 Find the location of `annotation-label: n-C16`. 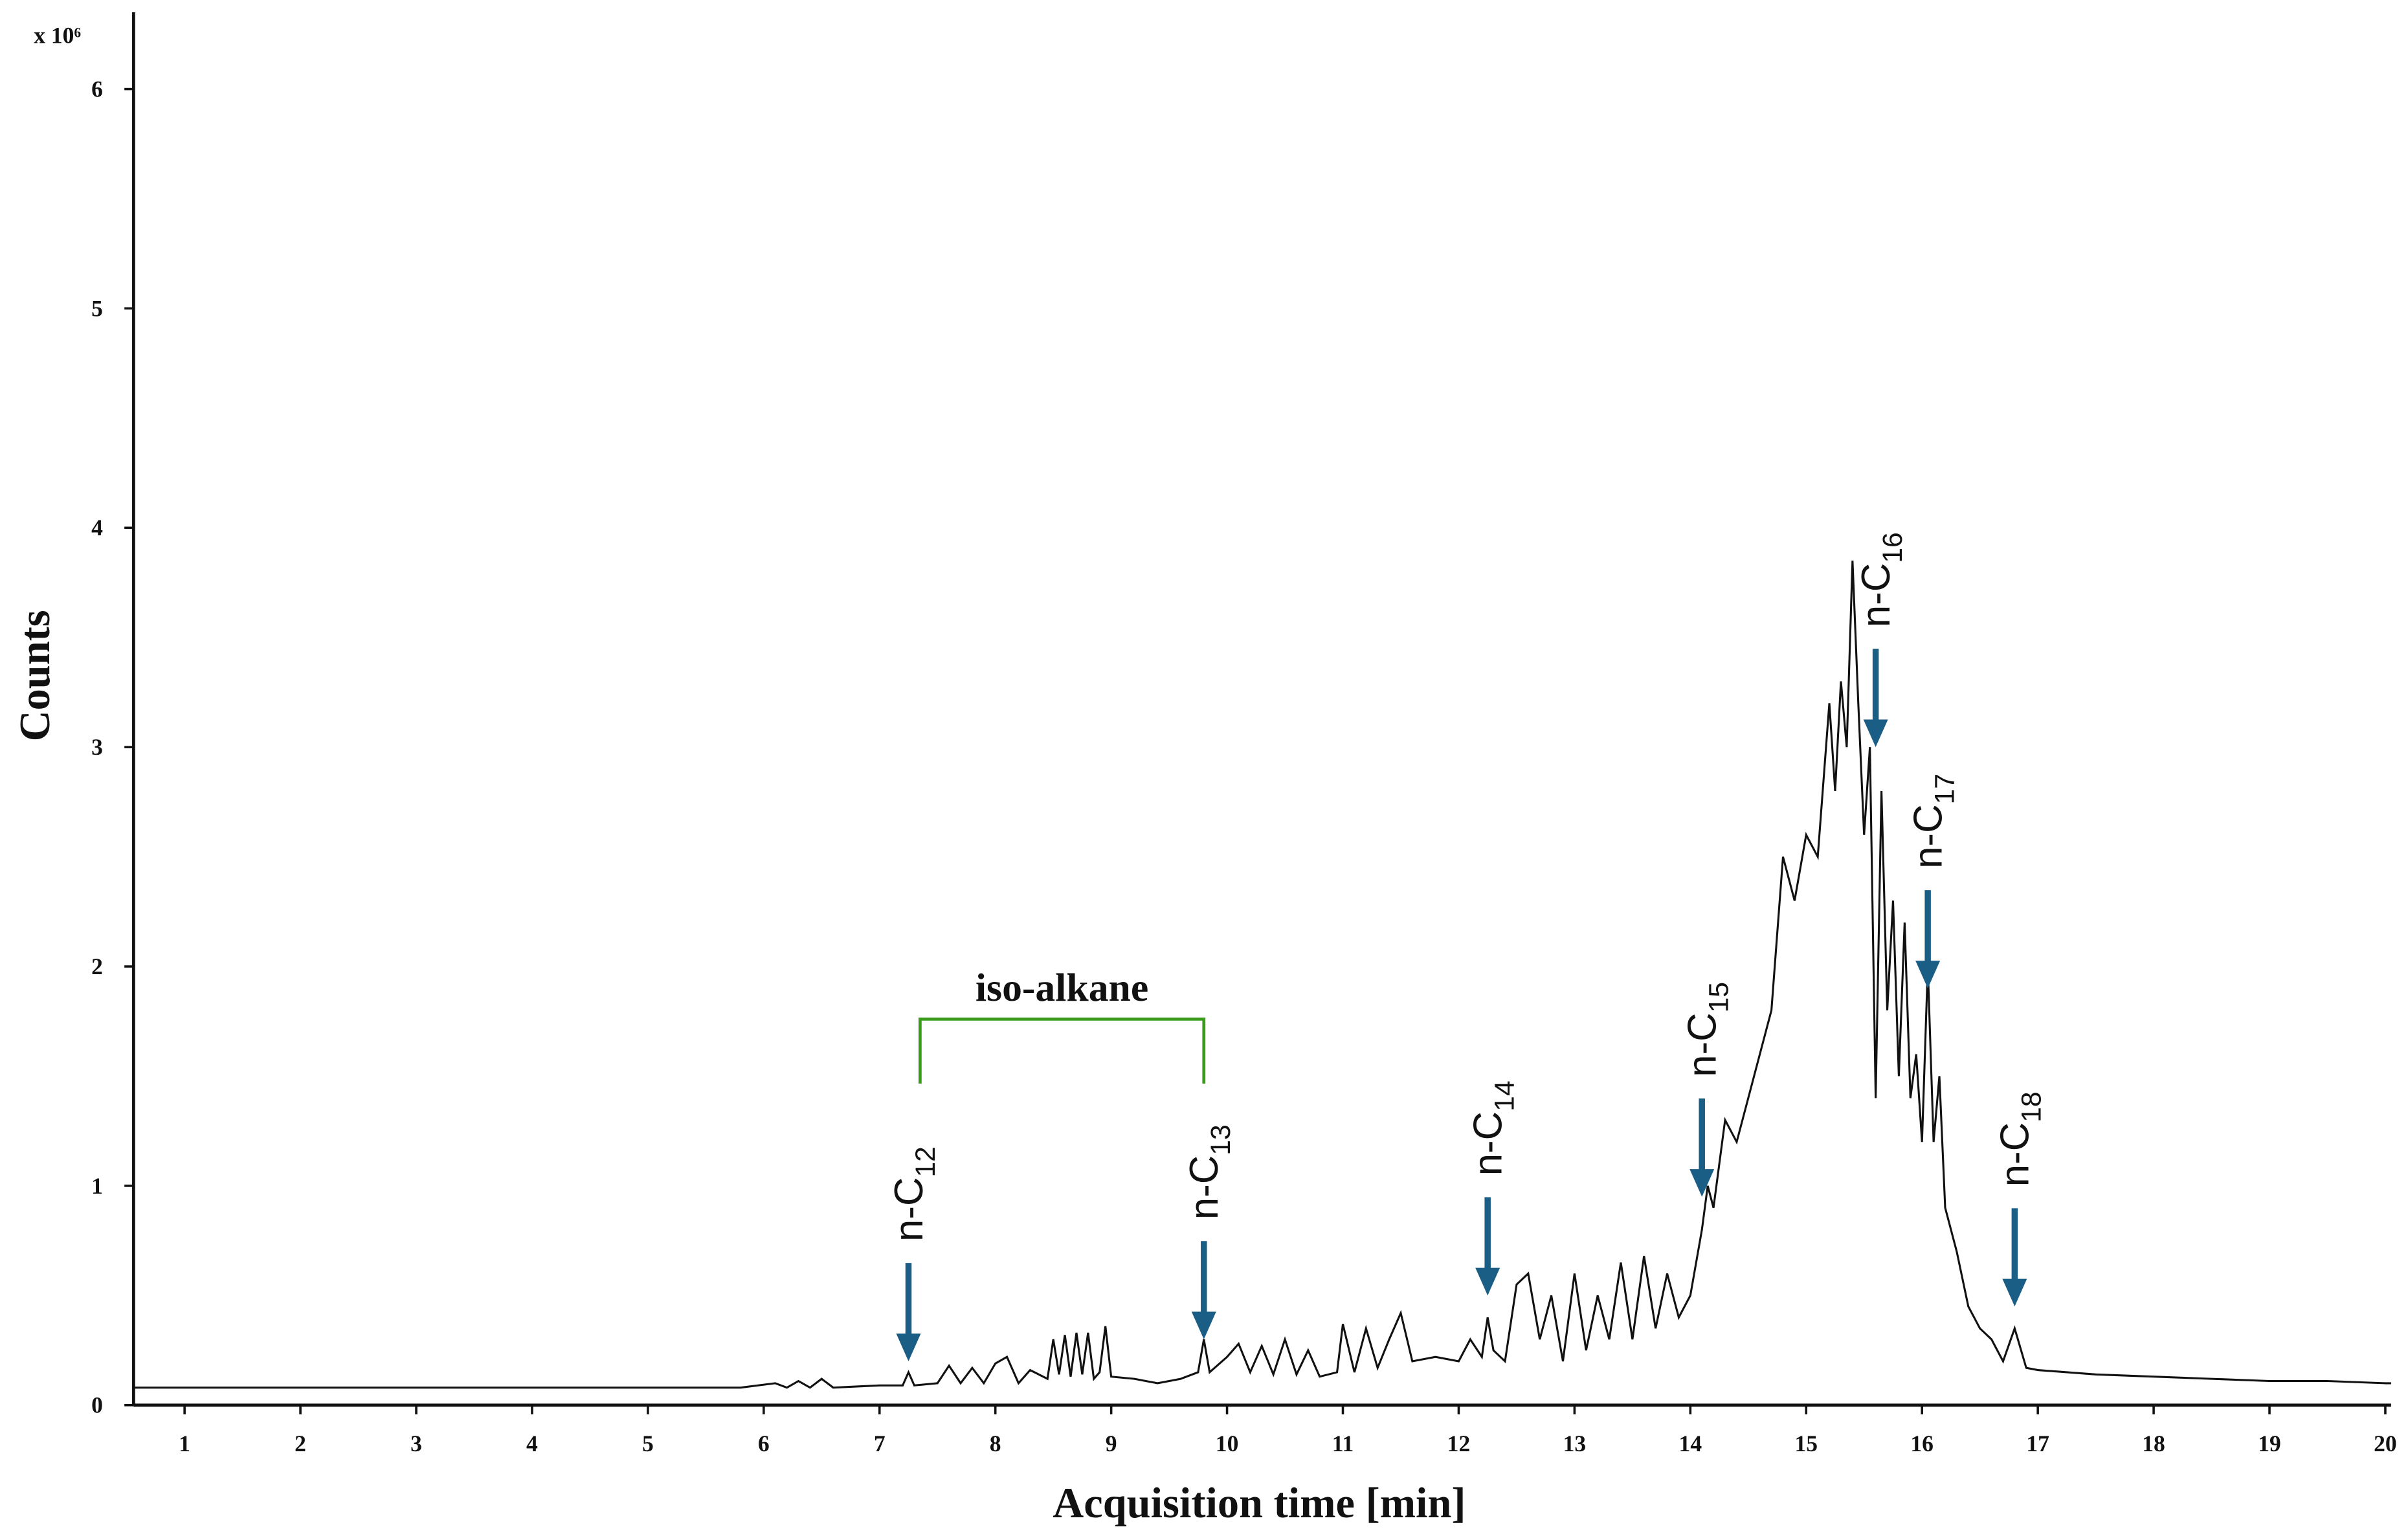

annotation-label: n-C16 is located at coordinates (1881, 579).